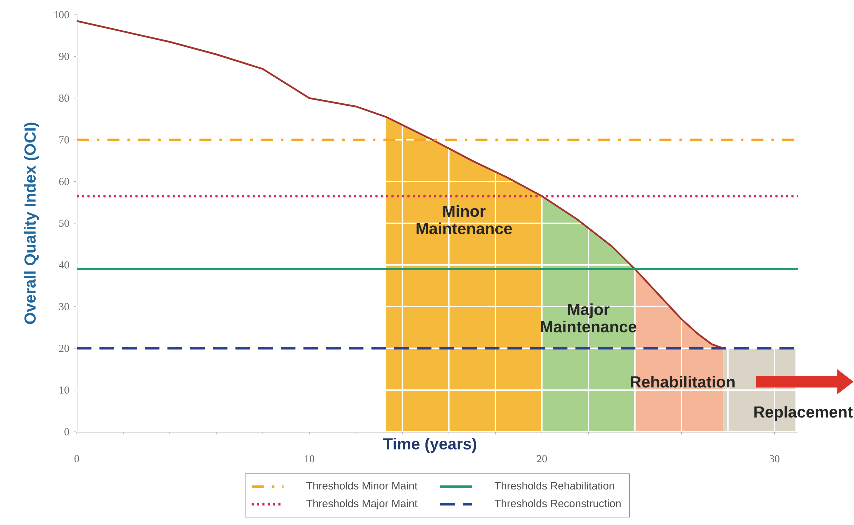 The height and width of the screenshot is (525, 854). I want to click on x-tick-label: 30, so click(775, 459).